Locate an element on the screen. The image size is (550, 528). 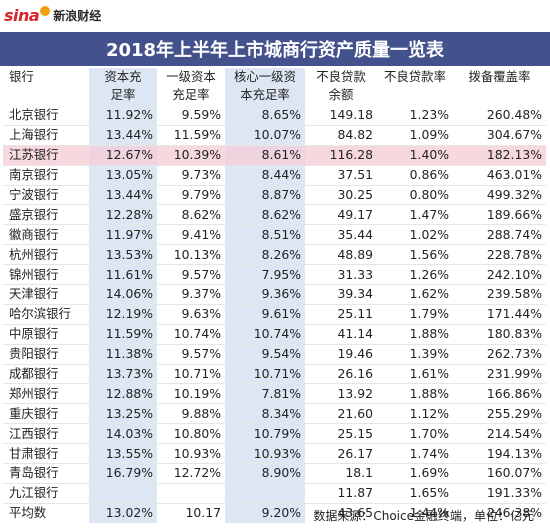
value-cell-npl-balance: 116.28 is located at coordinates (341, 155).